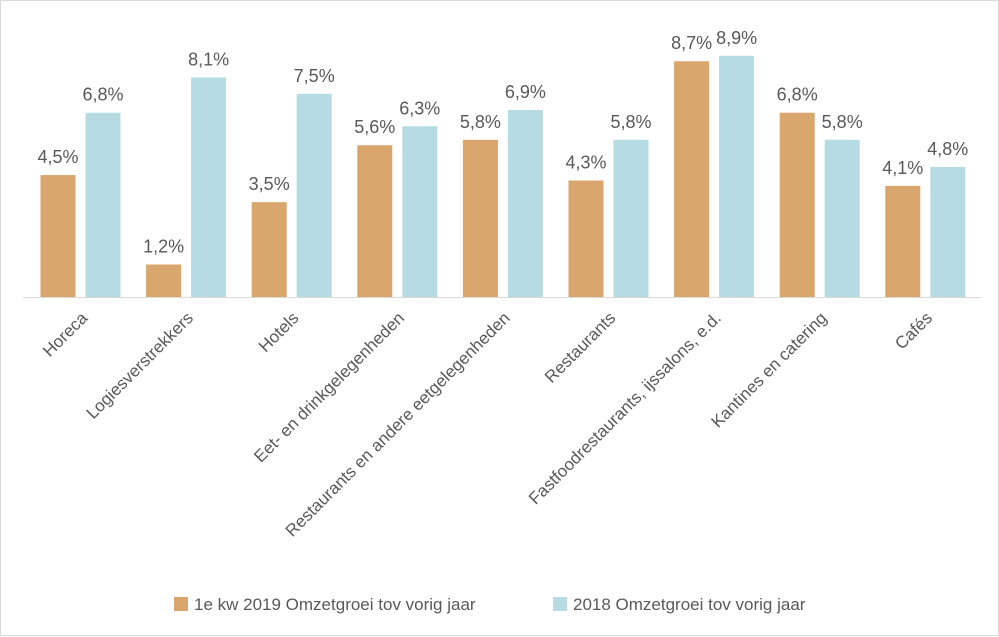 The width and height of the screenshot is (999, 637). Describe the element at coordinates (102, 95) in the screenshot. I see `data-label-s1-0: 6,8%` at that location.